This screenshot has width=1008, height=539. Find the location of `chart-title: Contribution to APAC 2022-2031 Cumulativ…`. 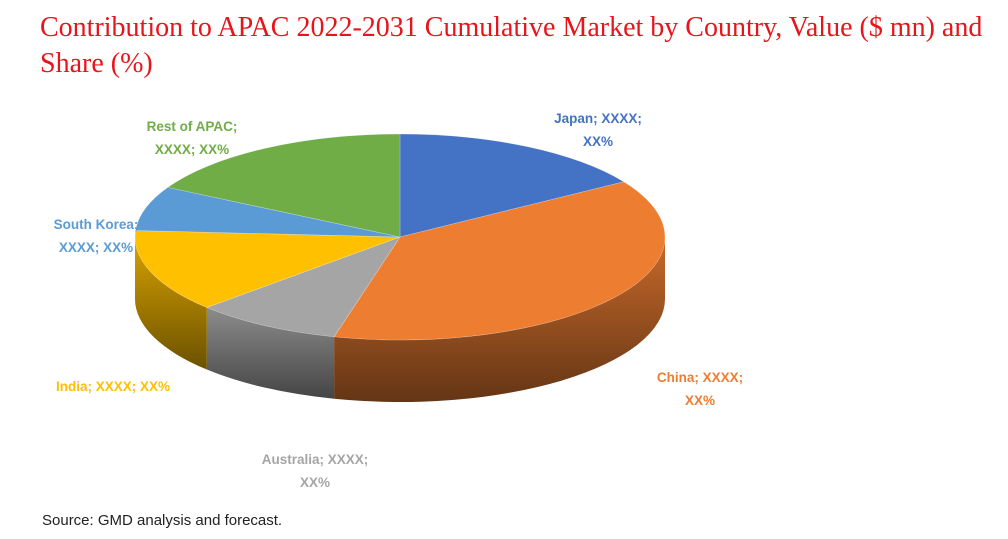

chart-title: Contribution to APAC 2022-2031 Cumulativ… is located at coordinates (511, 45).